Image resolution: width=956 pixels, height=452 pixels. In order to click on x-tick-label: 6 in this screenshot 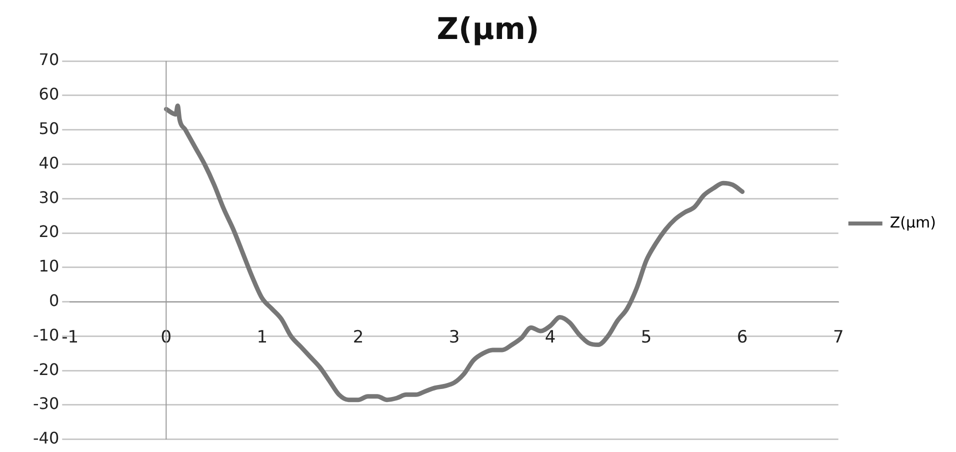, I will do `click(742, 337)`.